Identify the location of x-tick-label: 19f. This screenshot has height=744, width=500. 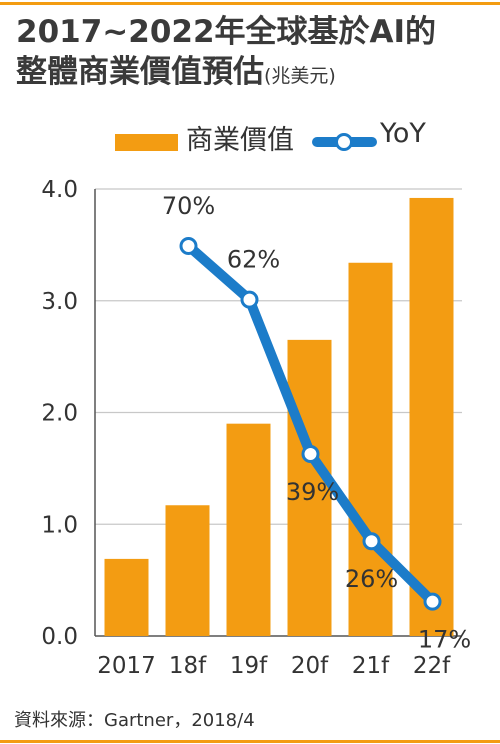
(249, 666).